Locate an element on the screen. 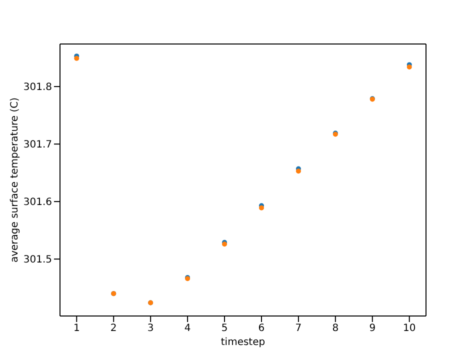 This screenshot has height=355, width=474. y-axis-title: average surface temperature (C) is located at coordinates (15, 180).